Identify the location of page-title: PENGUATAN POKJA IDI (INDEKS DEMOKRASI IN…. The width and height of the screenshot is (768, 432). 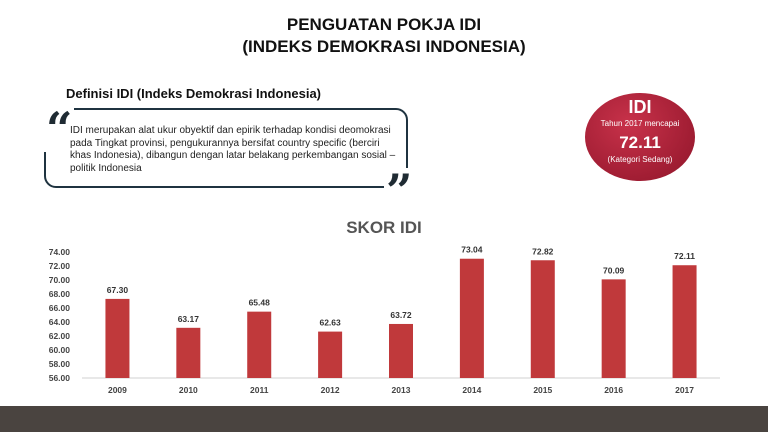
(384, 36).